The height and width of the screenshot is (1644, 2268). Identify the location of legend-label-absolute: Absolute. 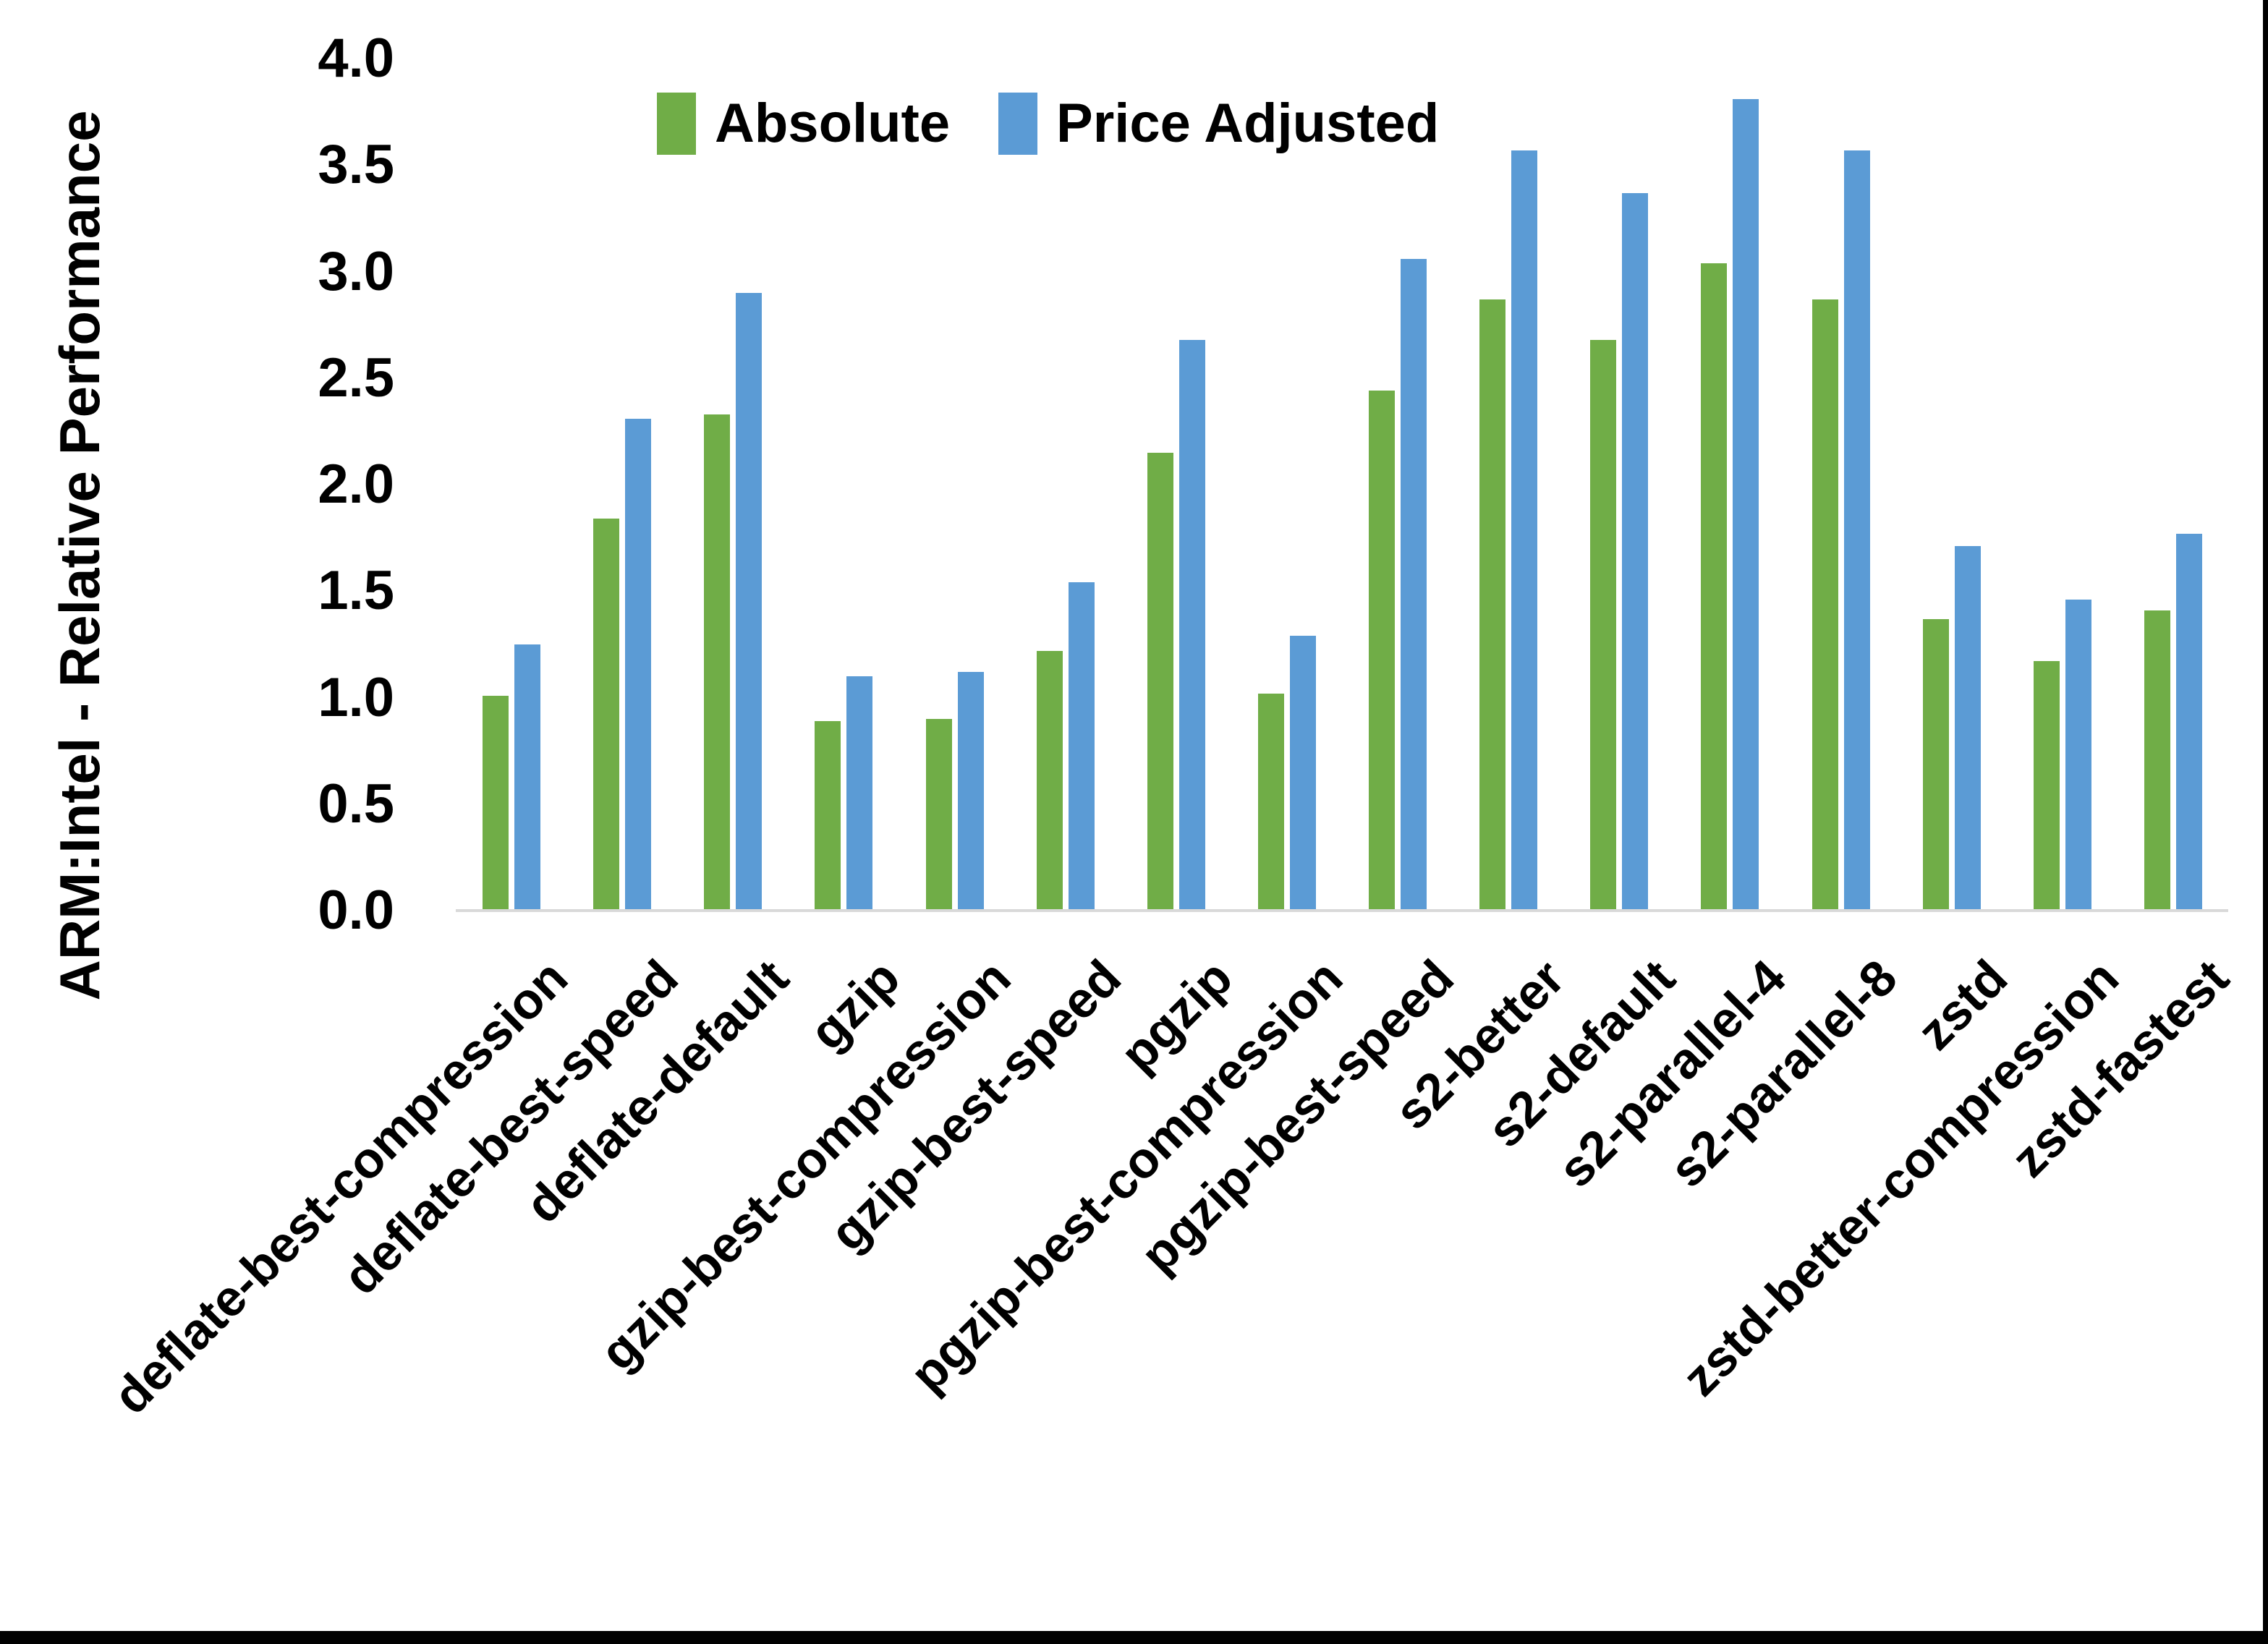
(833, 123).